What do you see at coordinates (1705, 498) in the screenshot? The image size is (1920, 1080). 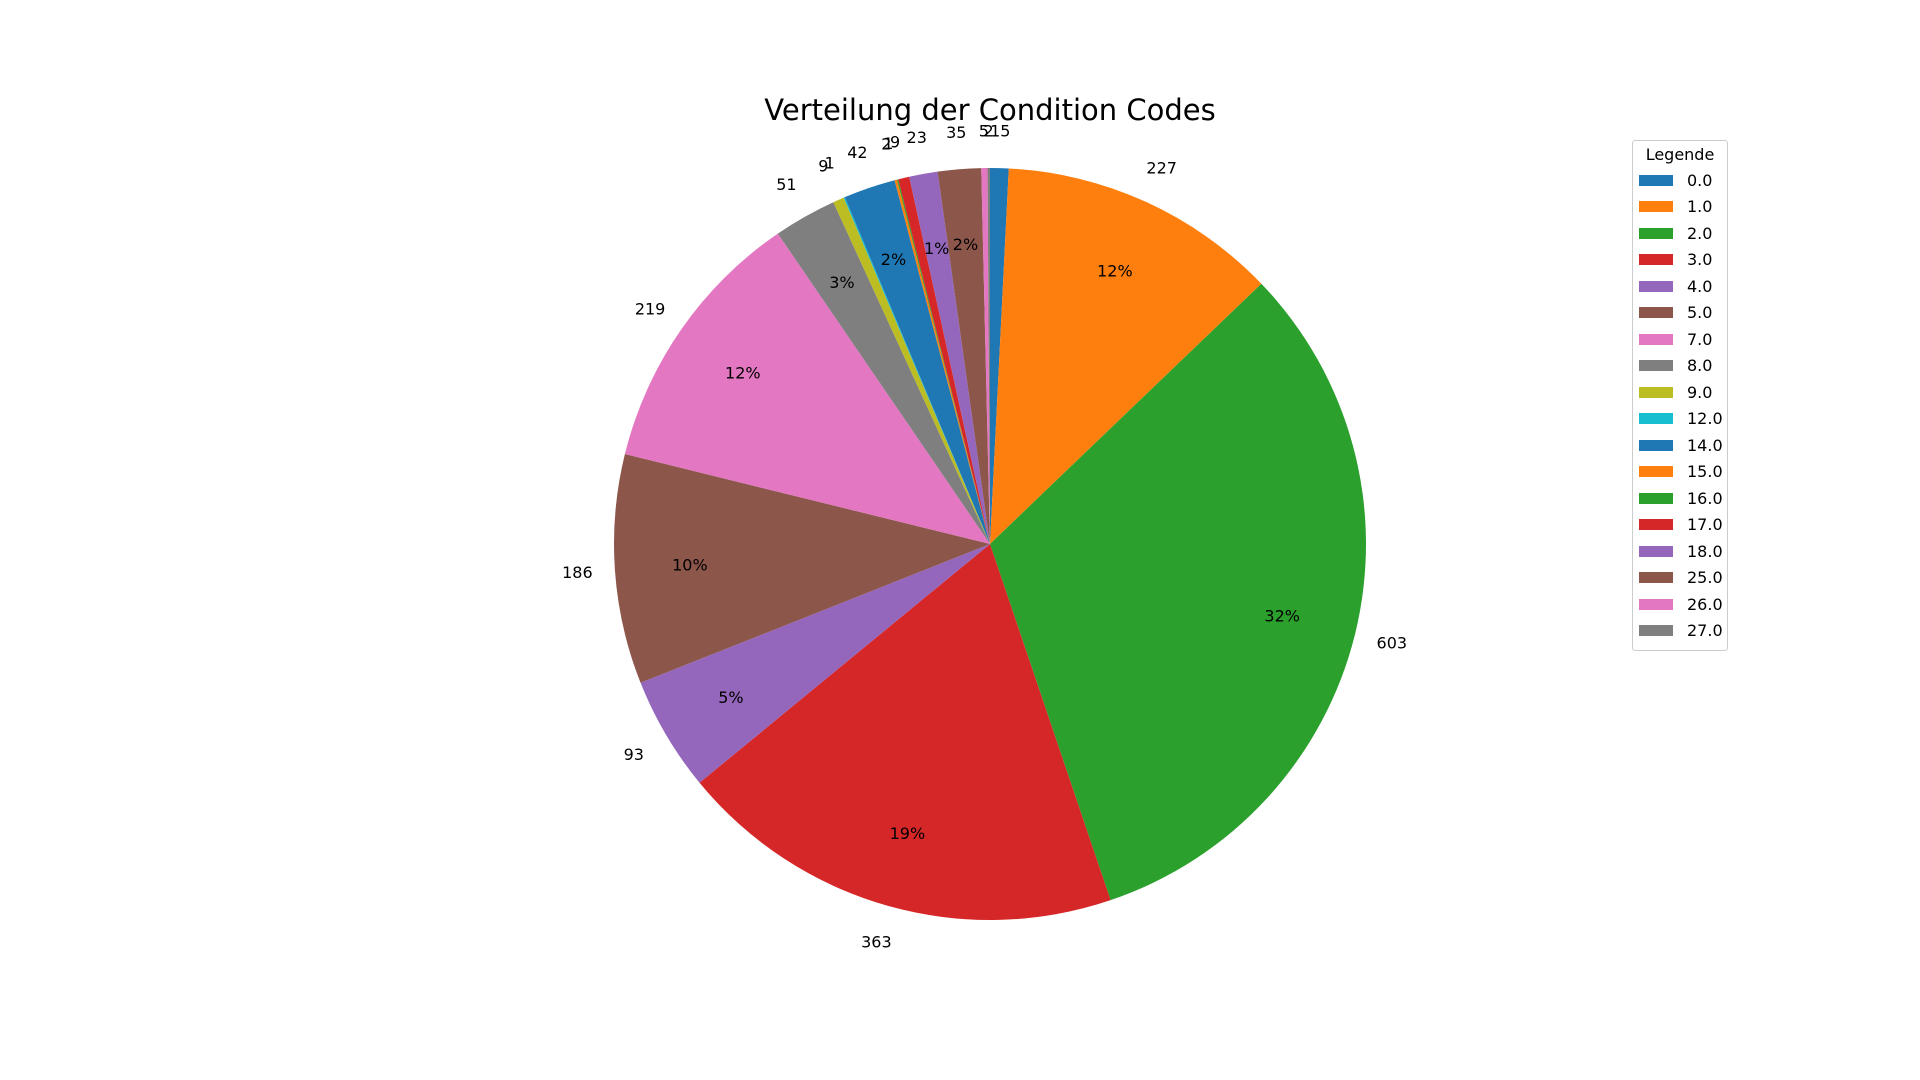 I see `legend-label: 16.0` at bounding box center [1705, 498].